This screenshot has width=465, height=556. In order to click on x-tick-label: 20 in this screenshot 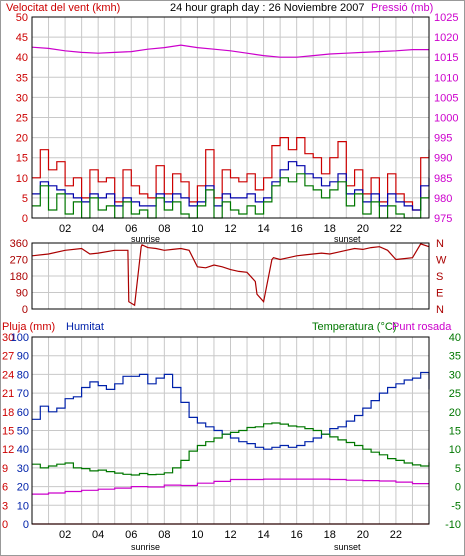, I will do `click(363, 535)`.